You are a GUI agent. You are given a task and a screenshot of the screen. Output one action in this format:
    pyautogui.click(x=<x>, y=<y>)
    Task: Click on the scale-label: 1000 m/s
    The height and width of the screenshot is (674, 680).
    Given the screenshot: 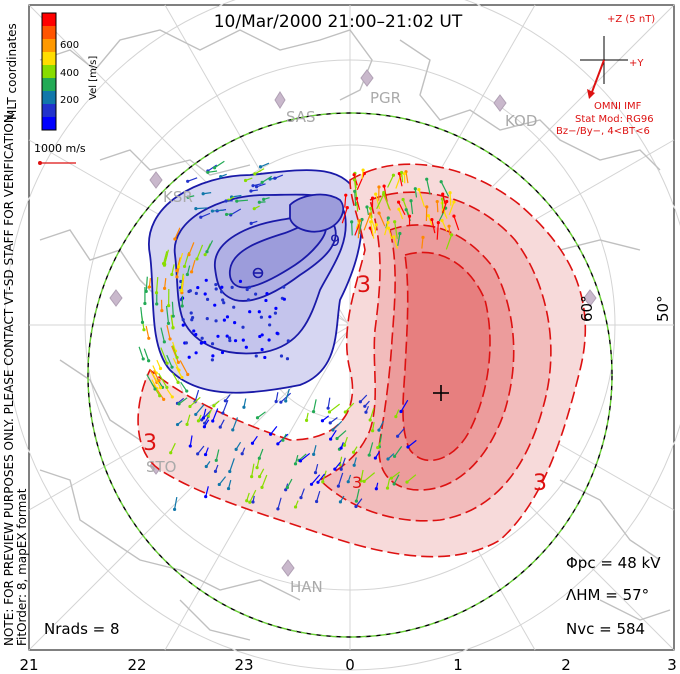 What is the action you would take?
    pyautogui.click(x=60, y=148)
    